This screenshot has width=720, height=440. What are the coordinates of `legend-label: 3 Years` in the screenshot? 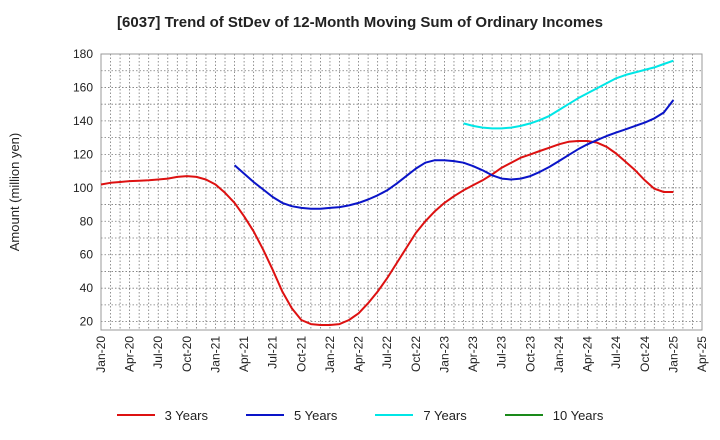 It's located at (186, 415).